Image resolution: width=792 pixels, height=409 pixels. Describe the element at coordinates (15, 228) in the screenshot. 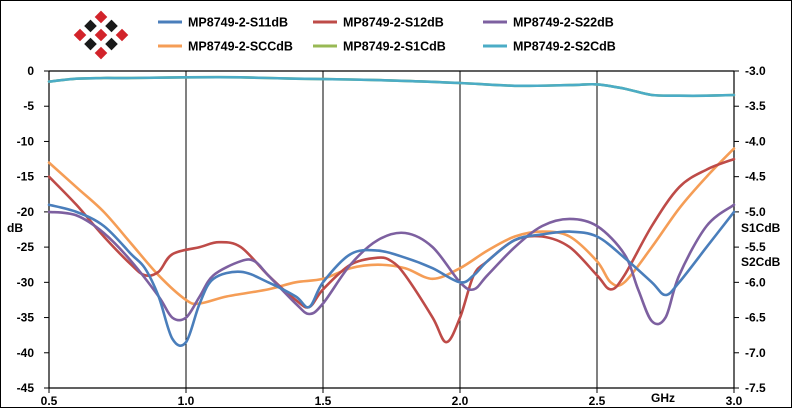

I see `y-axis-label-left: dB` at that location.